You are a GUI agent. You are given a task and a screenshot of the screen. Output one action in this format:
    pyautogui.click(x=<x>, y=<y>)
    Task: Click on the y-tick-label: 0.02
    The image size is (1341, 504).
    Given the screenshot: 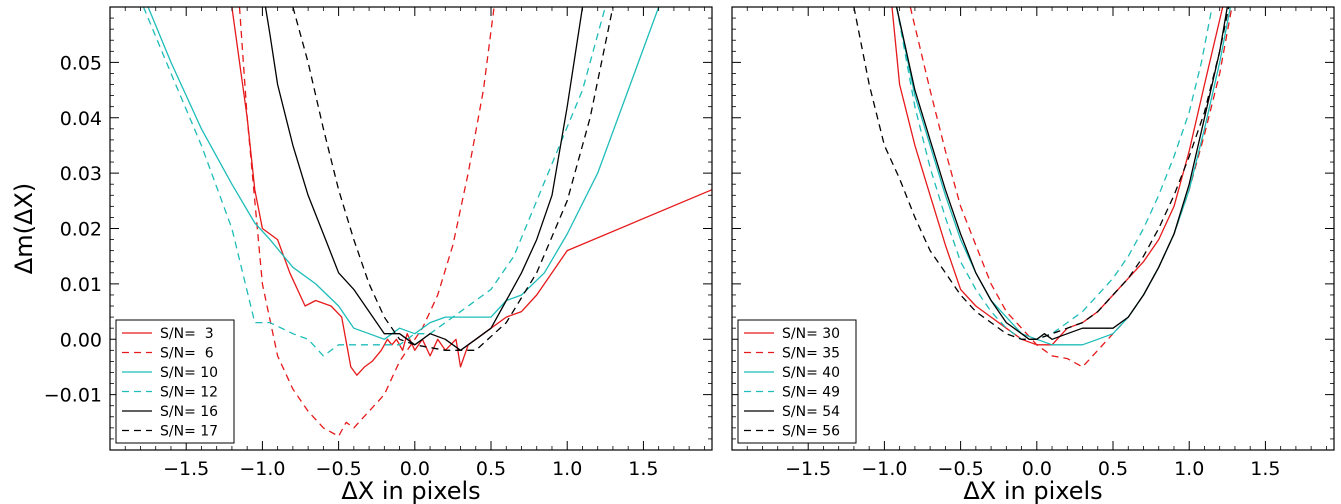 What is the action you would take?
    pyautogui.click(x=81, y=230)
    